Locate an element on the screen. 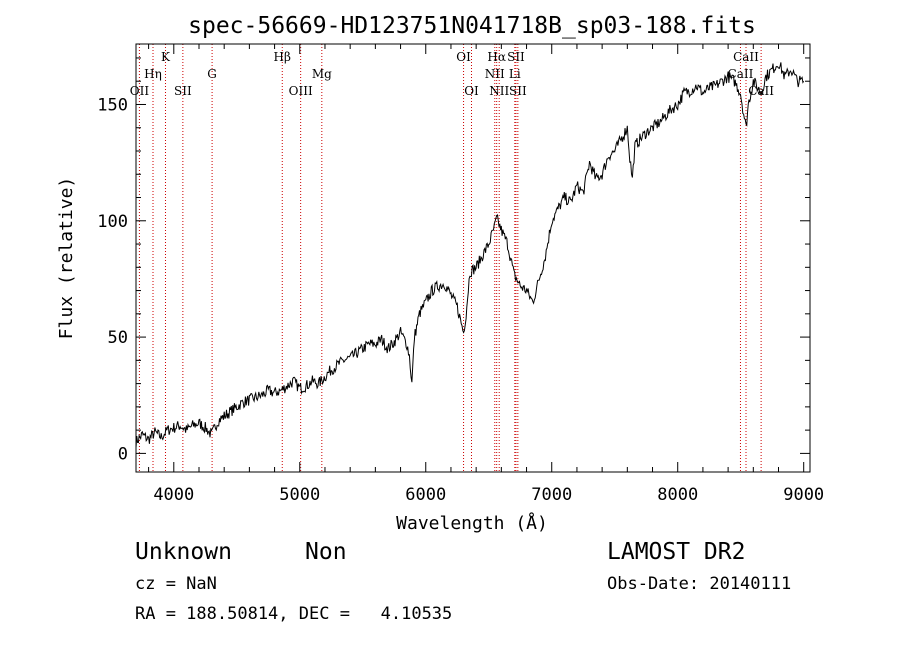 The width and height of the screenshot is (900, 649). reference-line-label: Mg is located at coordinates (322, 74).